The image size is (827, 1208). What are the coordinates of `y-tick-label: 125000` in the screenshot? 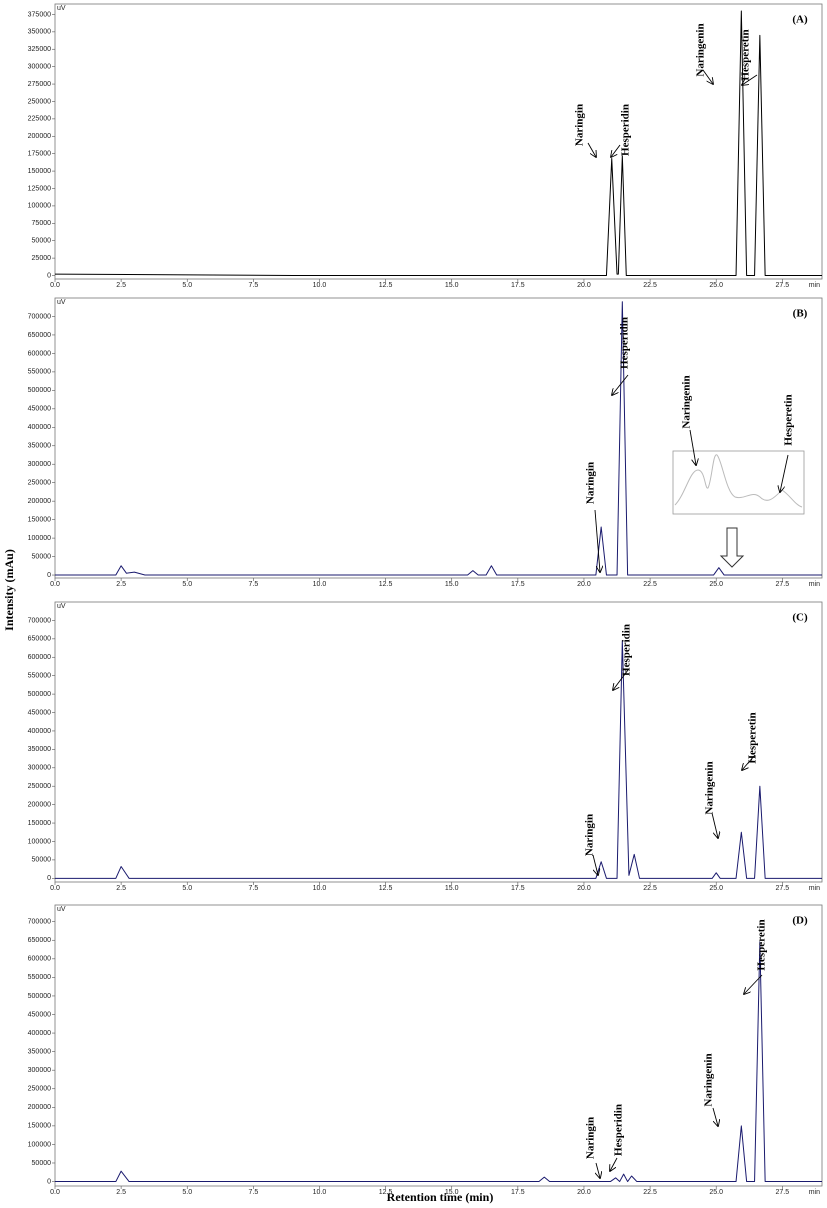 It's located at (39, 188).